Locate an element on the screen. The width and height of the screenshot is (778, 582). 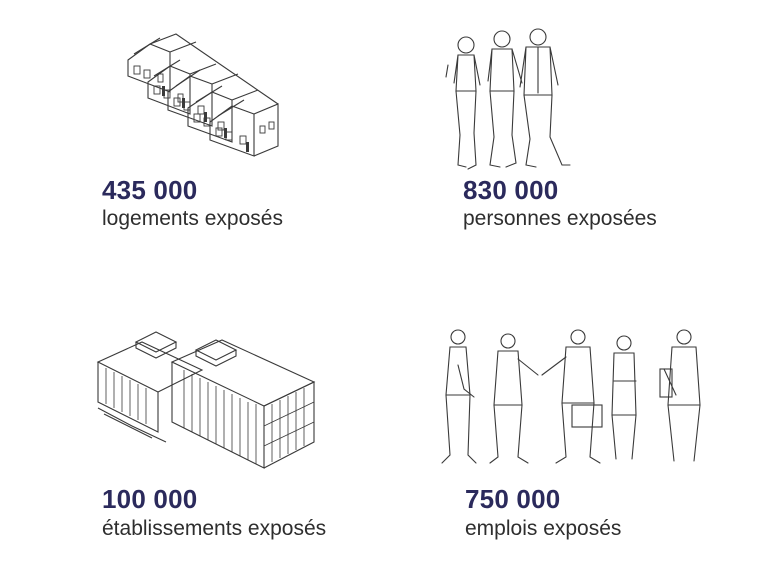
stat-label-jobs: emplois exposés is located at coordinates (543, 528).